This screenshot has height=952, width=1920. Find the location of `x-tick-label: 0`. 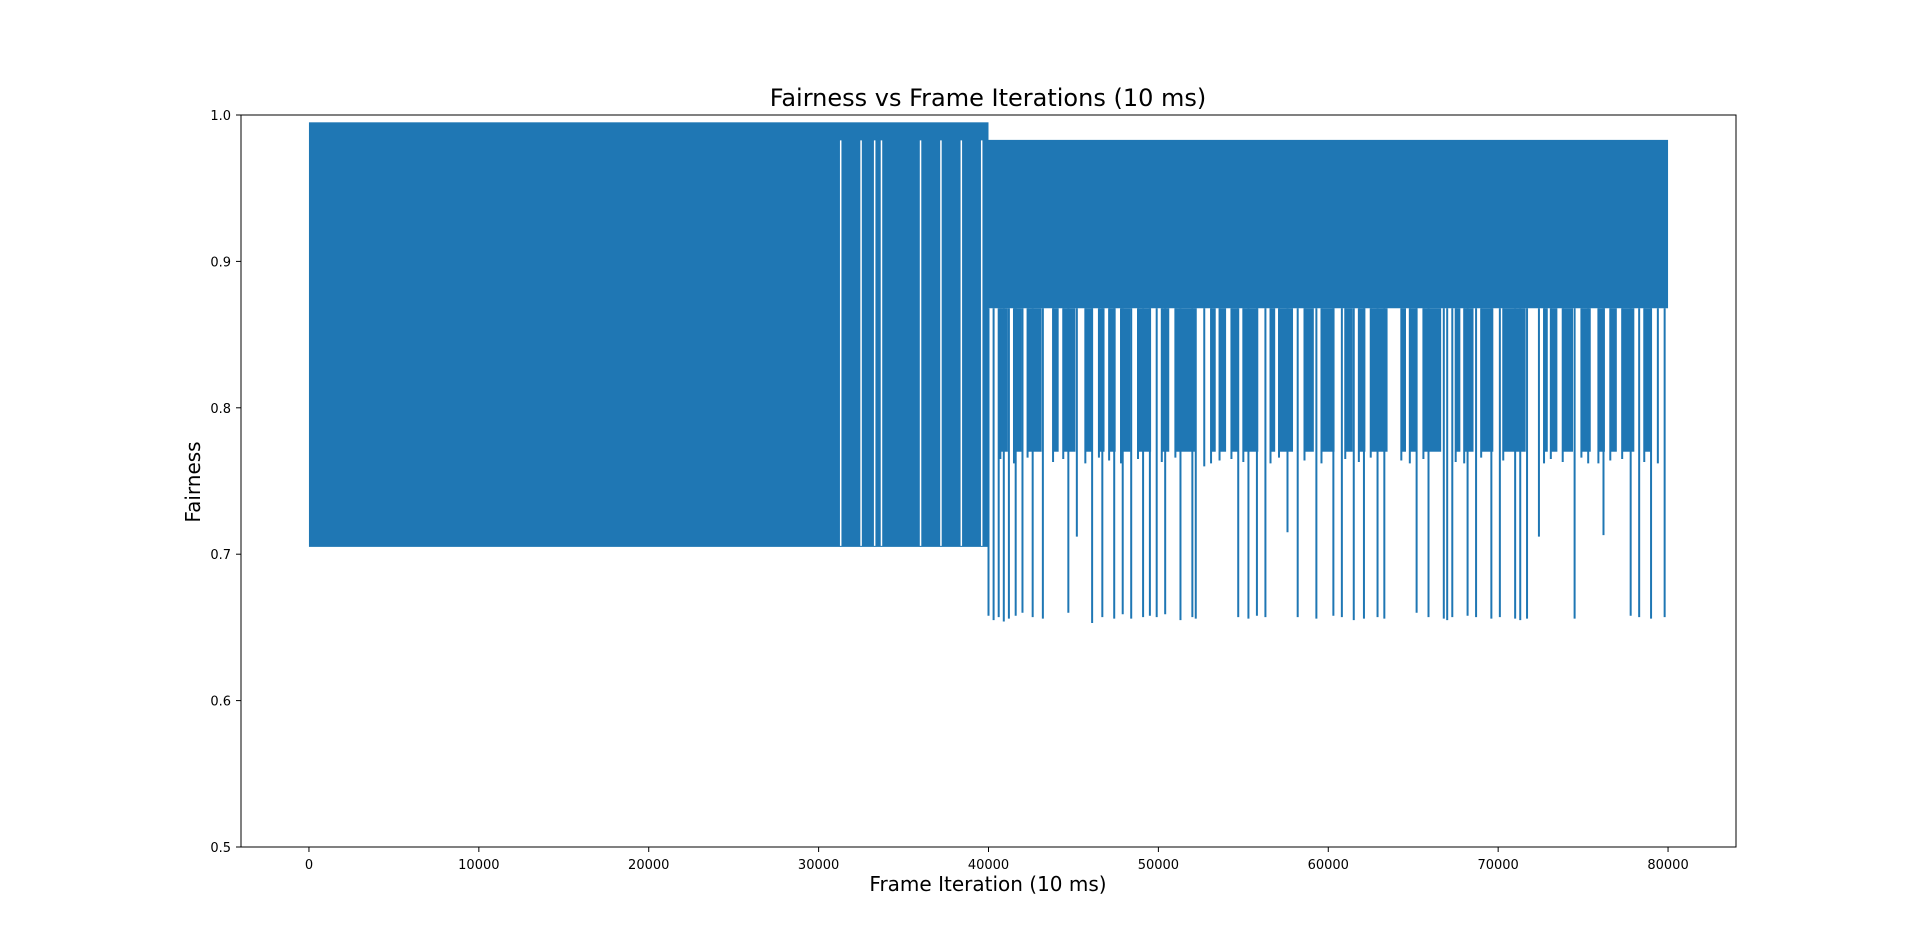

x-tick-label: 0 is located at coordinates (309, 865).